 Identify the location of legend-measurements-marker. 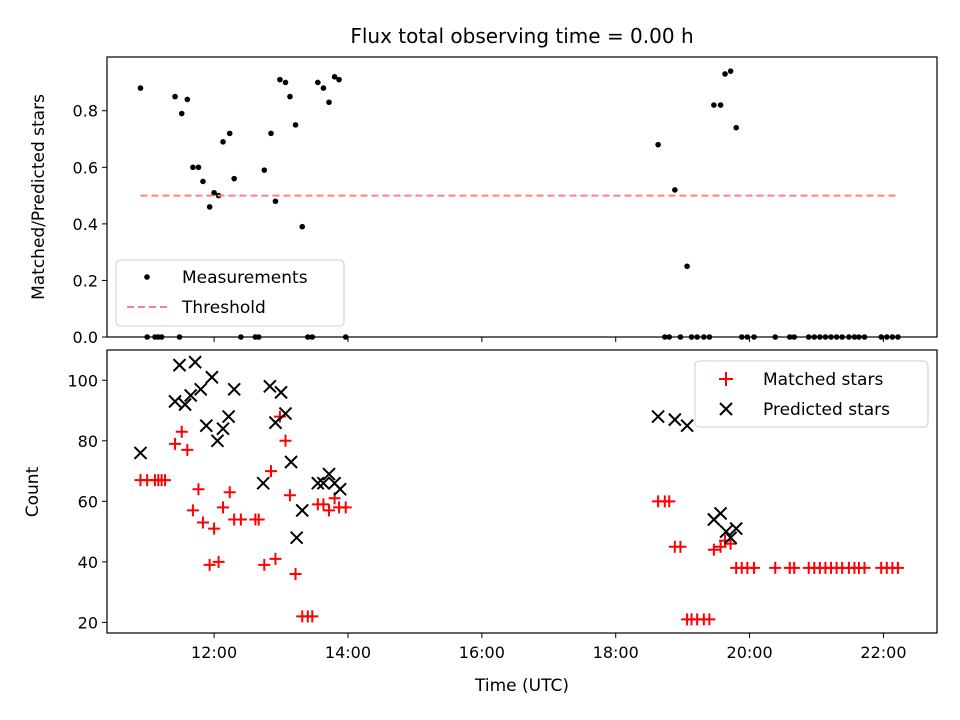
(147, 277).